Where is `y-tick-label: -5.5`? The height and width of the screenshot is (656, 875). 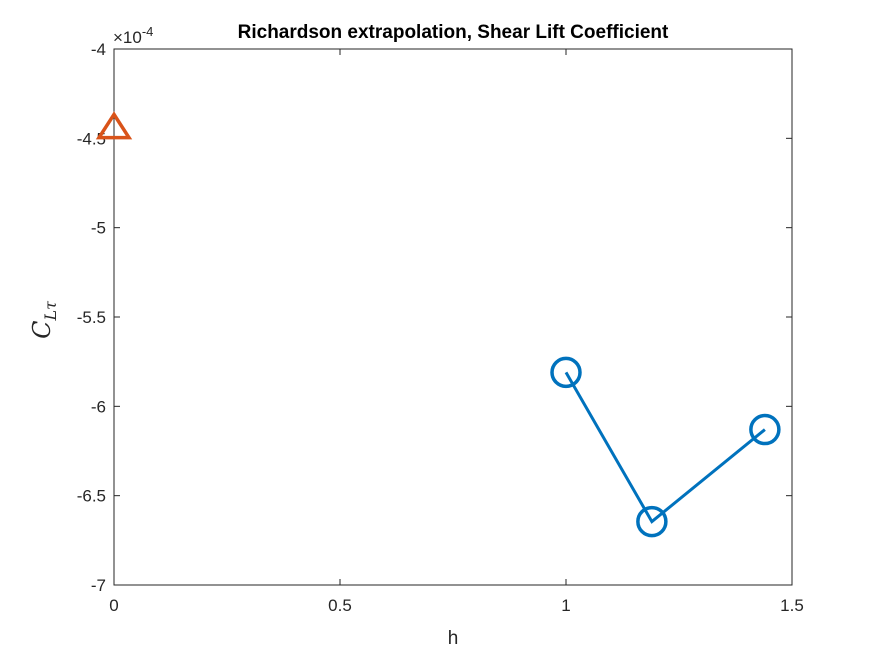 y-tick-label: -5.5 is located at coordinates (91, 317).